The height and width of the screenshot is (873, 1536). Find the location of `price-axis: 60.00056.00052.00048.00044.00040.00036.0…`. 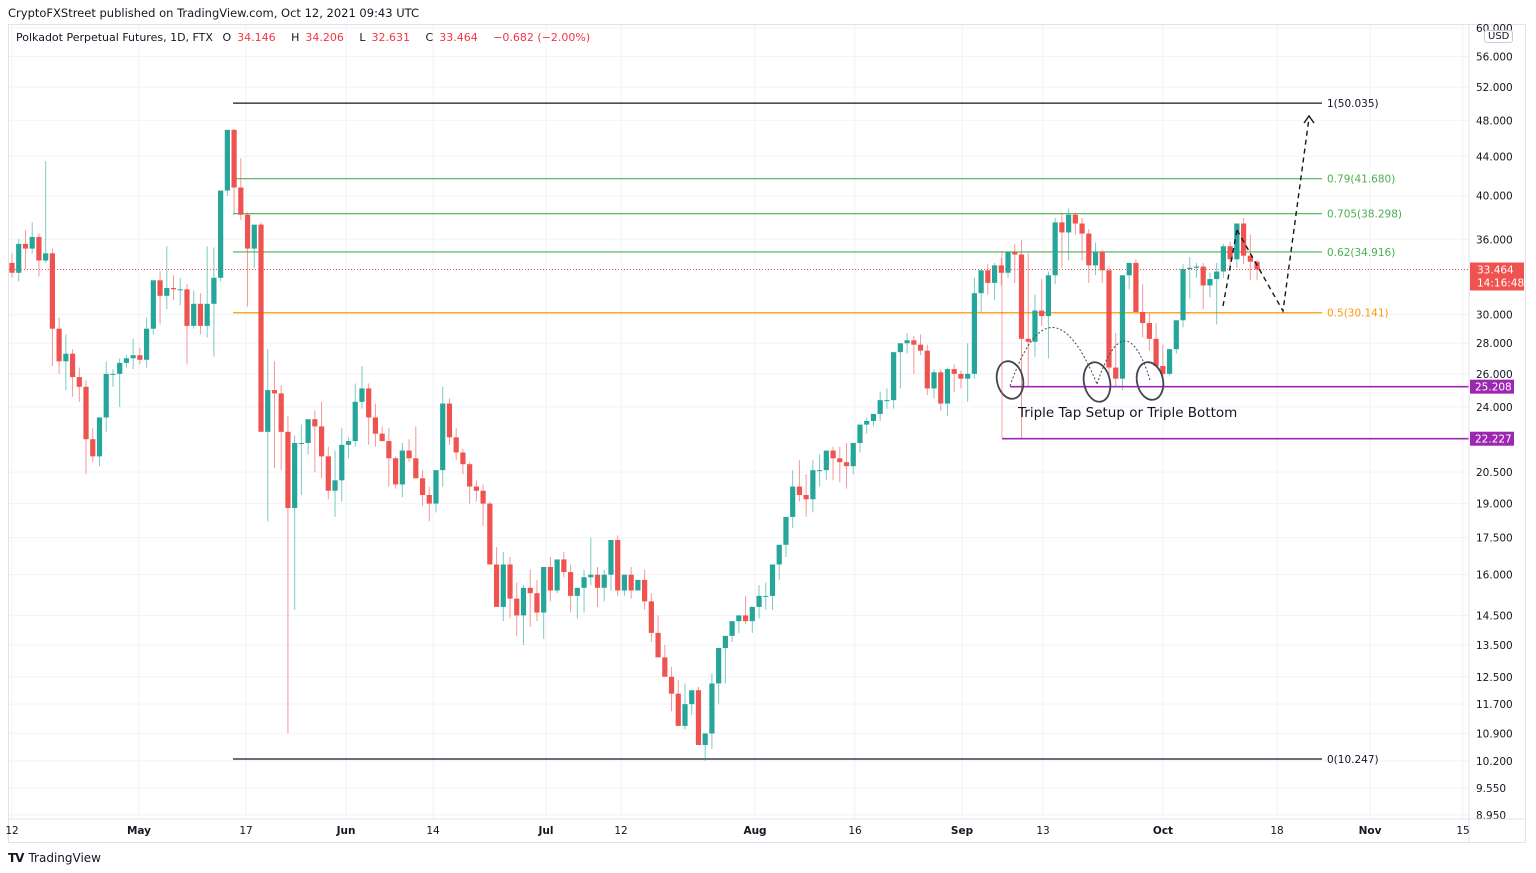

price-axis: 60.00056.00052.00048.00044.00040.00036.0… is located at coordinates (1496, 433).